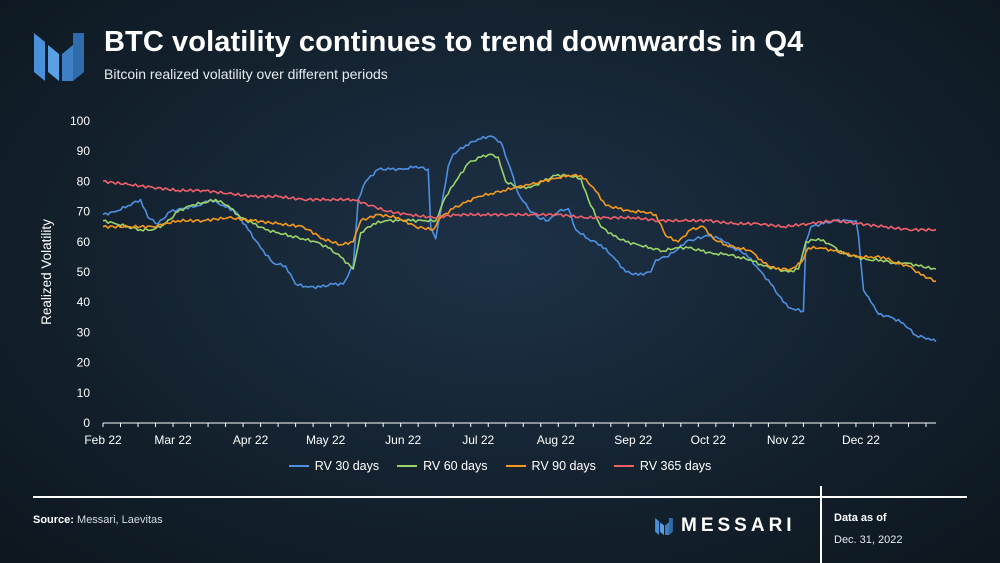  What do you see at coordinates (519, 205) in the screenshot?
I see `series-line-rv-365-days` at bounding box center [519, 205].